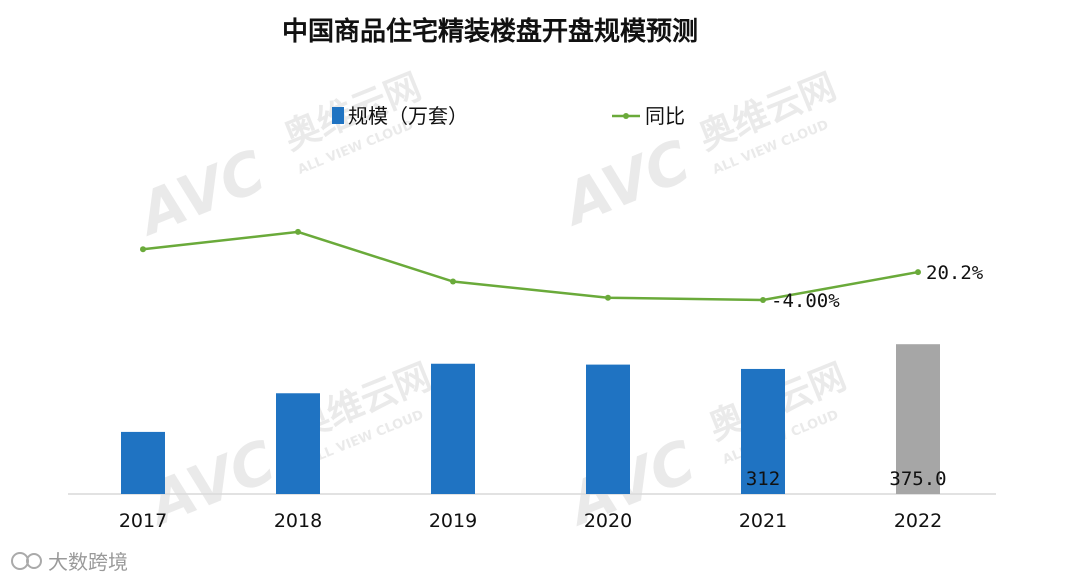  Describe the element at coordinates (508, 116) in the screenshot. I see `legend: 规模（万套） 同比` at that location.